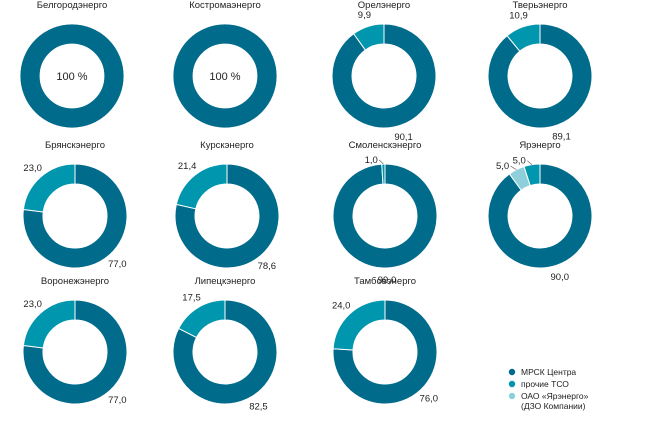 Image resolution: width=648 pixels, height=421 pixels. What do you see at coordinates (225, 281) in the screenshot?
I see `donut-title: Липецкэнерго` at bounding box center [225, 281].